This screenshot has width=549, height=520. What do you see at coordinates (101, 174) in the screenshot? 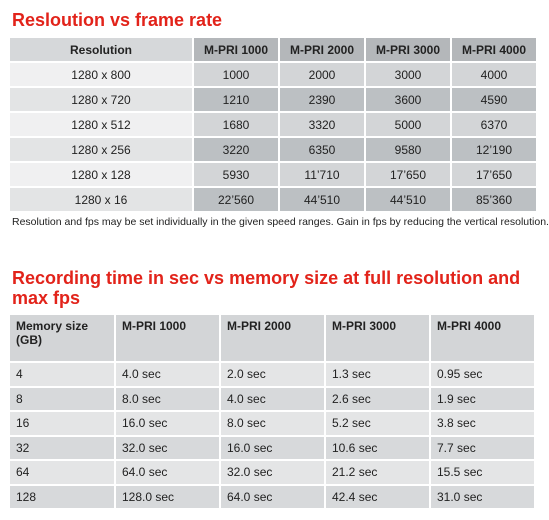
I see `cell: 1280 x 128` at bounding box center [101, 174].